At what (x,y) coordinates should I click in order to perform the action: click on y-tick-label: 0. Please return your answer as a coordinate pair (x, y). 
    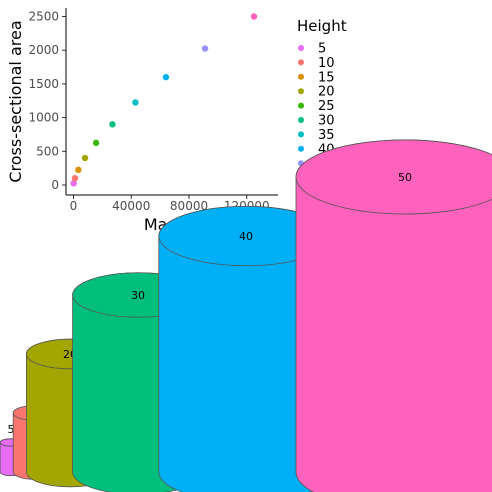
    Looking at the image, I should click on (55, 185).